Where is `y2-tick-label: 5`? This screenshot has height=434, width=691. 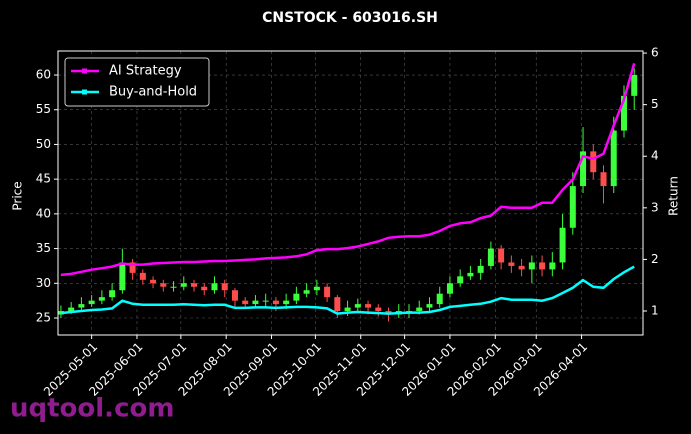 y2-tick-label: 5 is located at coordinates (655, 104).